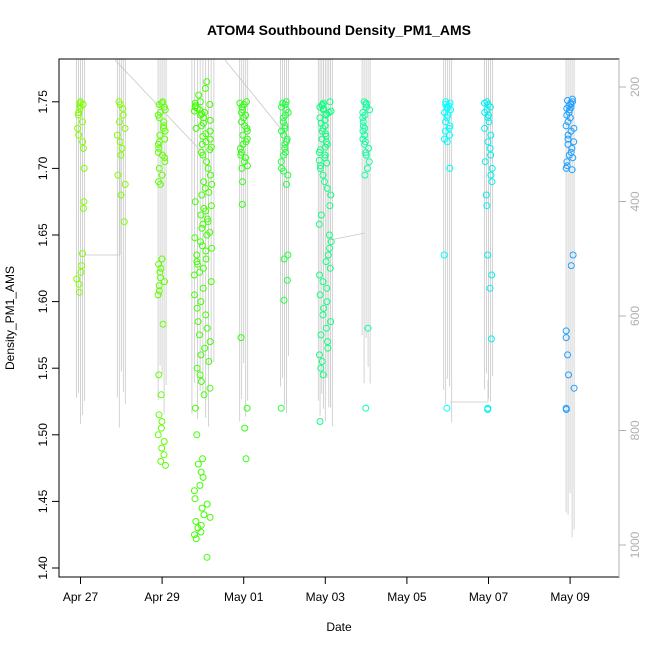  I want to click on y-tick-label: 1.75, so click(43, 102).